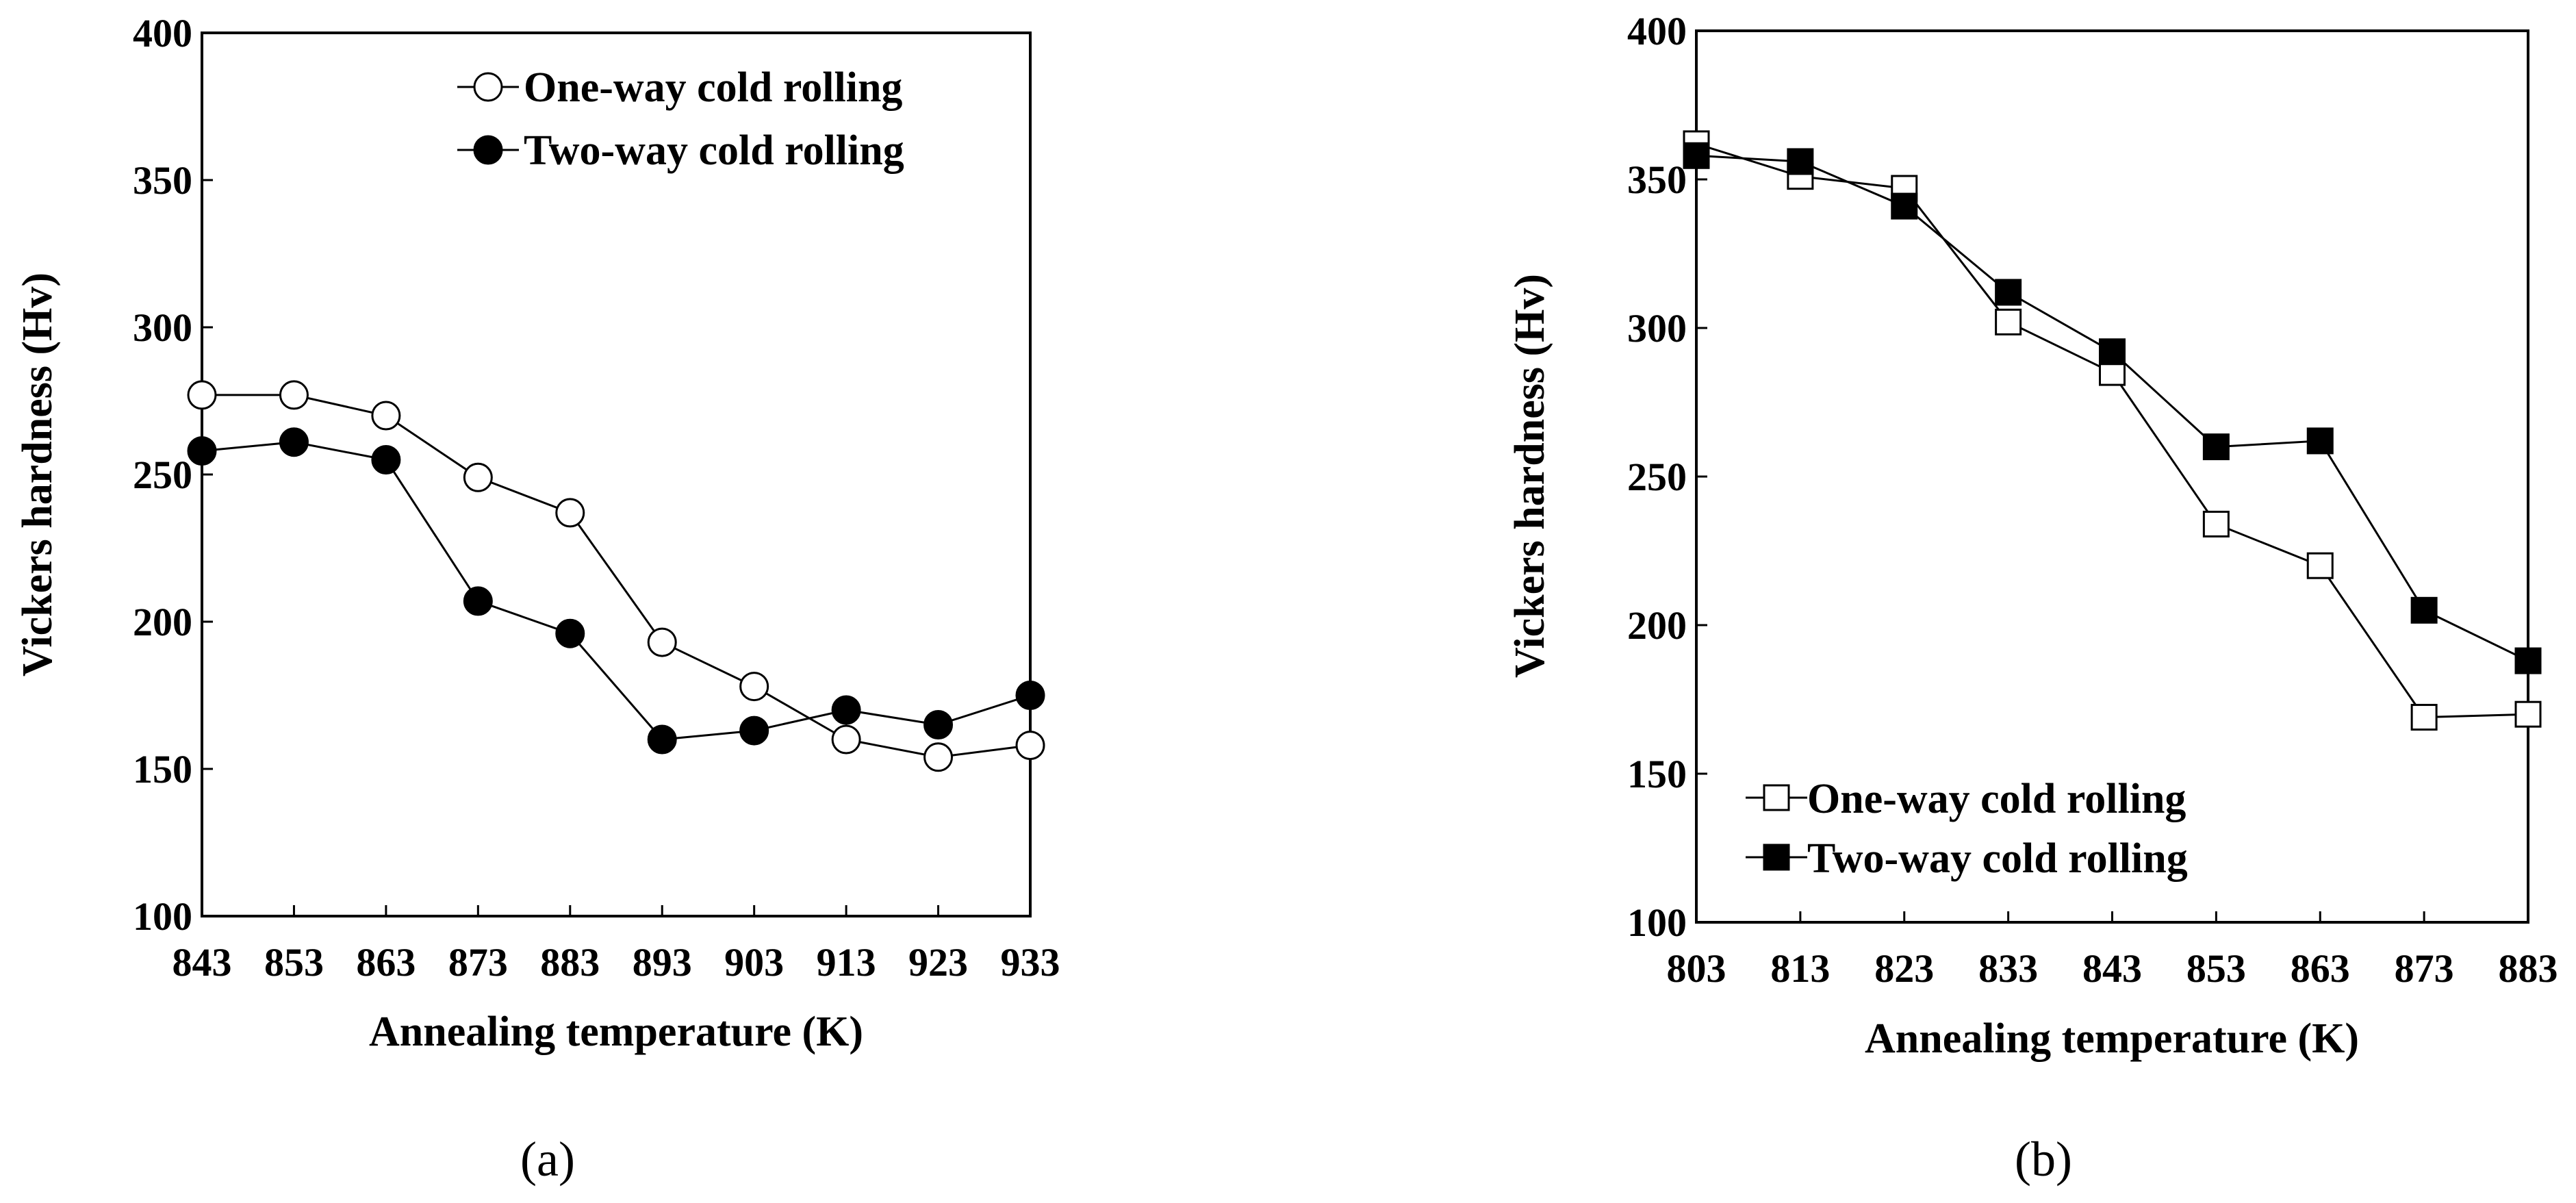 The height and width of the screenshot is (1203, 2576). I want to click on x-tick-label: 833, so click(2008, 968).